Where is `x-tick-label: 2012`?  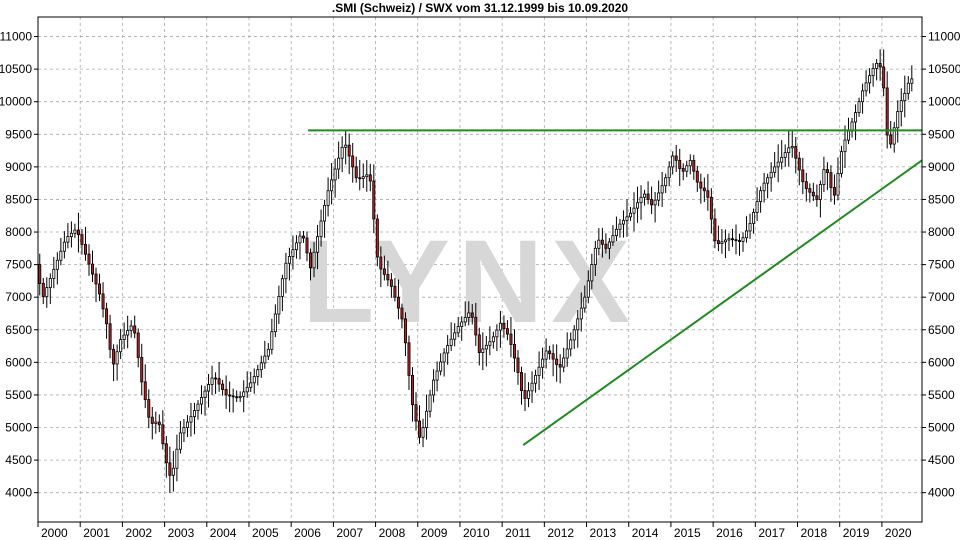 x-tick-label: 2012 is located at coordinates (560, 533).